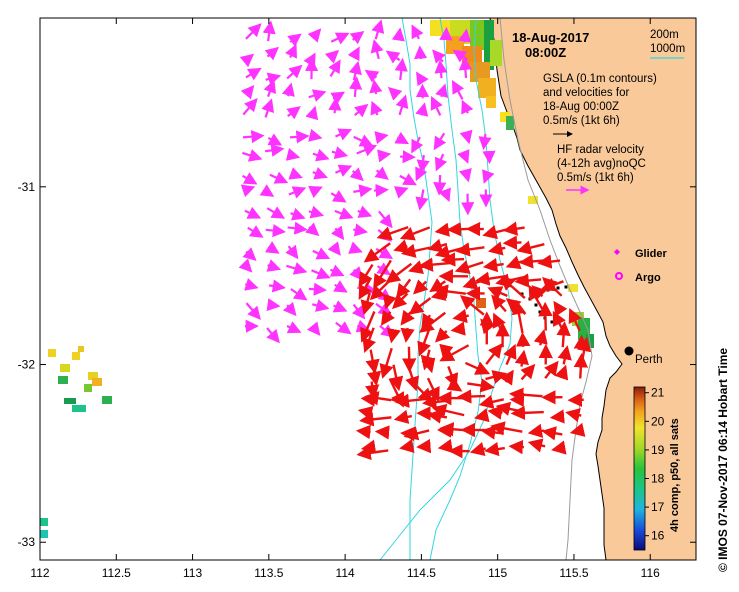 This screenshot has height=592, width=739. Describe the element at coordinates (655, 464) in the screenshot. I see `colorbar-ticks: 21 20 19 18 17 16` at that location.